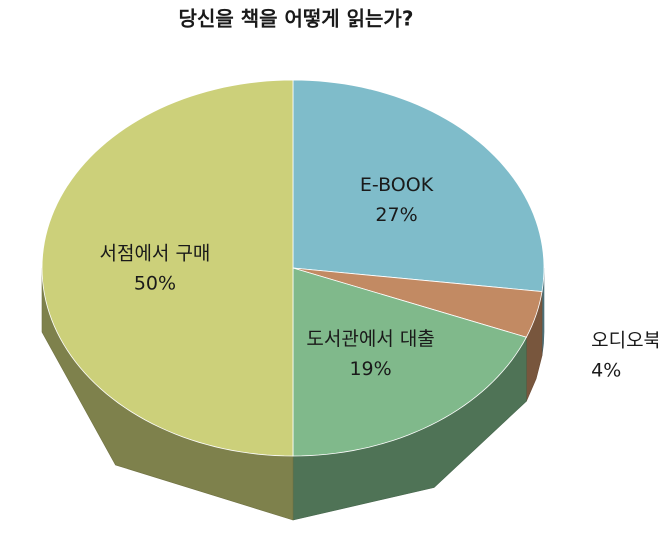 The width and height of the screenshot is (658, 538). What do you see at coordinates (154, 254) in the screenshot?
I see `slice-label: 서점에서 구매` at bounding box center [154, 254].